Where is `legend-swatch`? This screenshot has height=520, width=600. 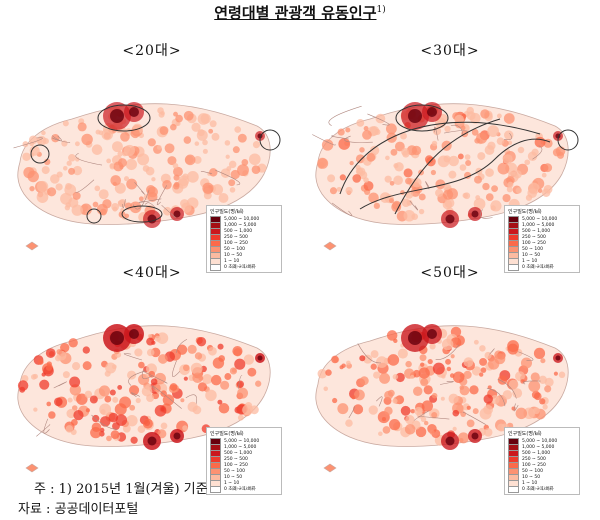
legend-swatch is located at coordinates (513, 267).